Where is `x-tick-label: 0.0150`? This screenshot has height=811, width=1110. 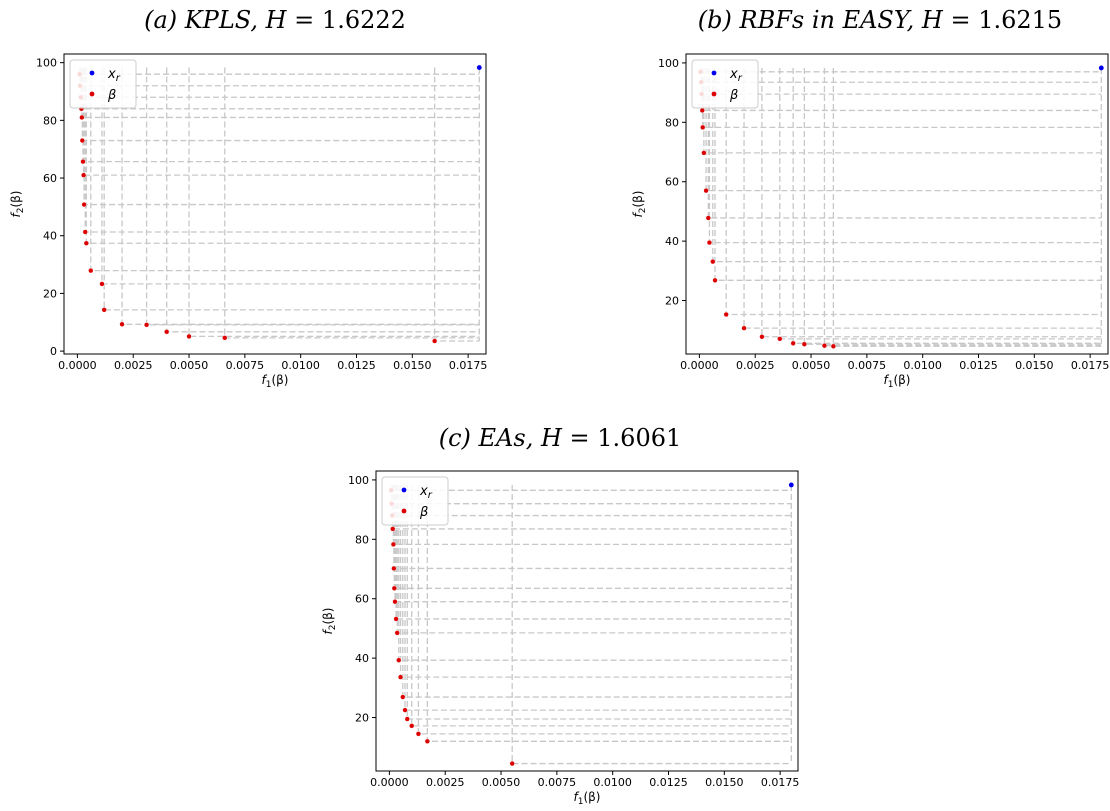 x-tick-label: 0.0150 is located at coordinates (724, 782).